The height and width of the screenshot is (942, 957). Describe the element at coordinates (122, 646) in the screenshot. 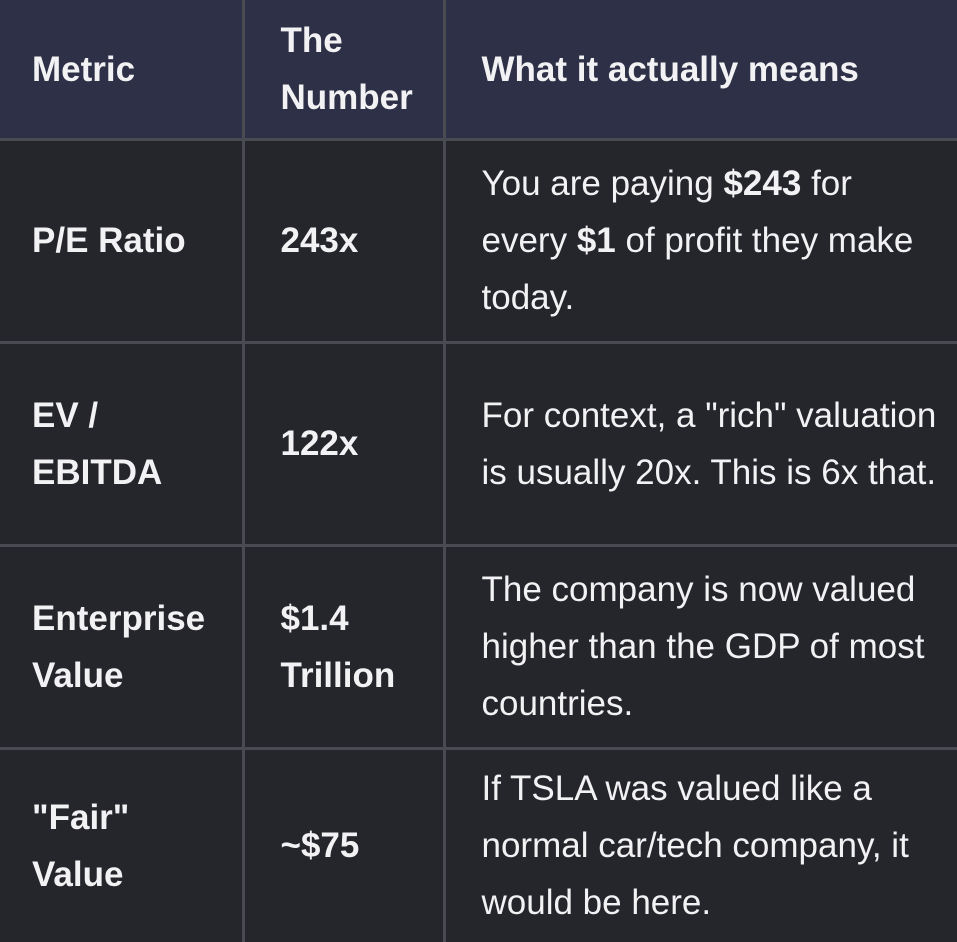

I see `metric-cell: Enterprise Value` at that location.